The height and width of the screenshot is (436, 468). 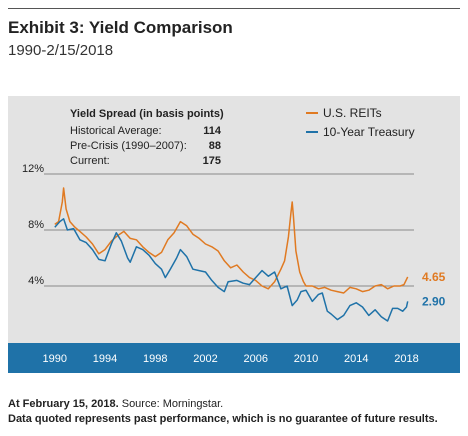 What do you see at coordinates (36, 225) in the screenshot?
I see `y-tick-label: 8%` at bounding box center [36, 225].